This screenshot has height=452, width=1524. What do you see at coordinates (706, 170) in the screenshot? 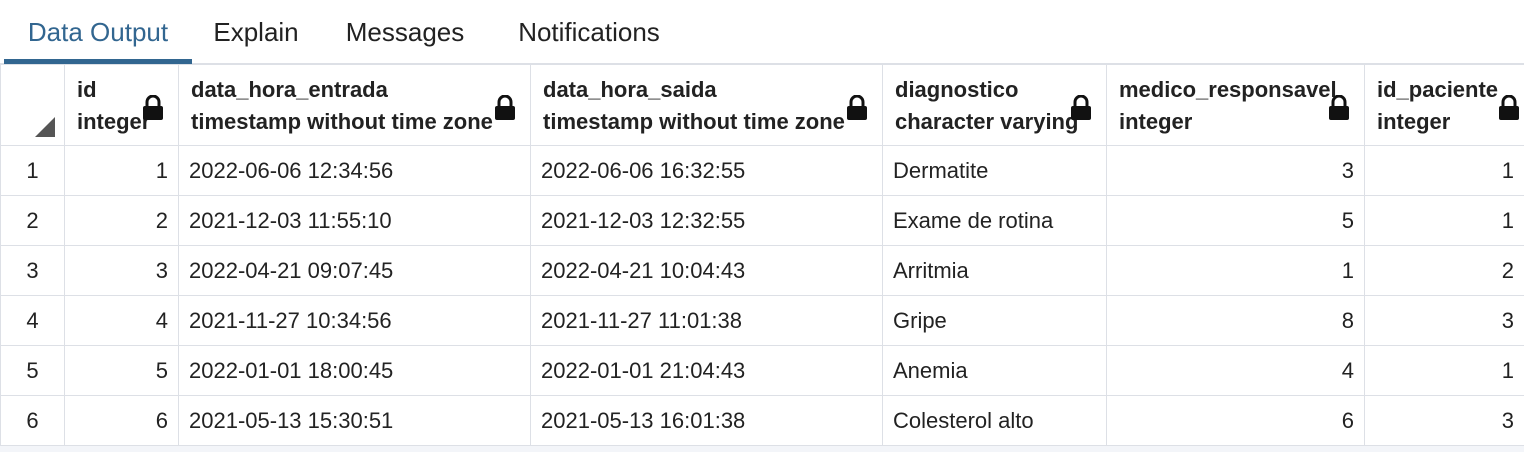
I see `cell-data-hora-saida: 2022-06-06 16:32:55` at bounding box center [706, 170].